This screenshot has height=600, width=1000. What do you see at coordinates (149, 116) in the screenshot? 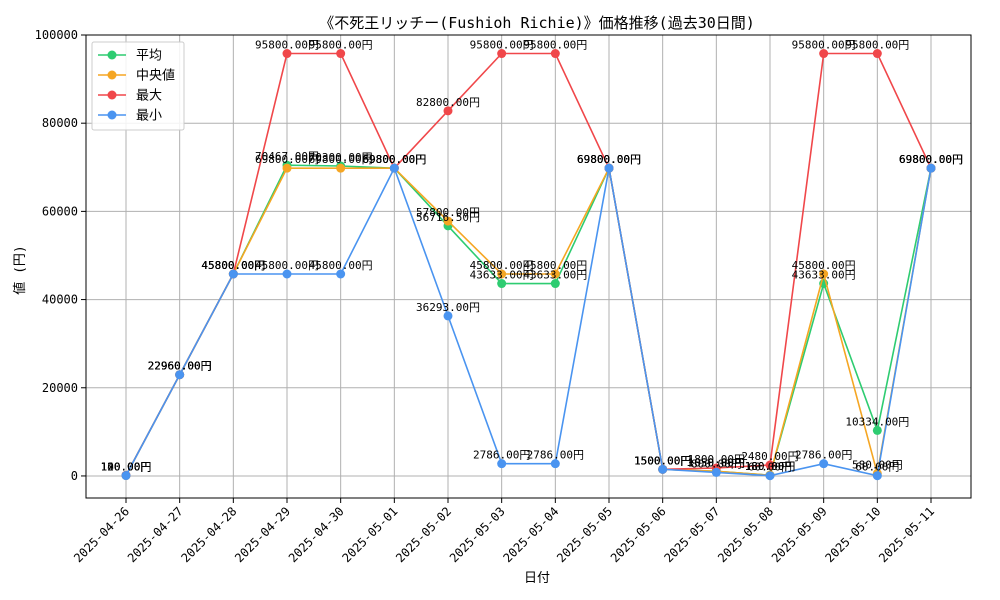
I see `legend-entry: 最小` at bounding box center [149, 116].